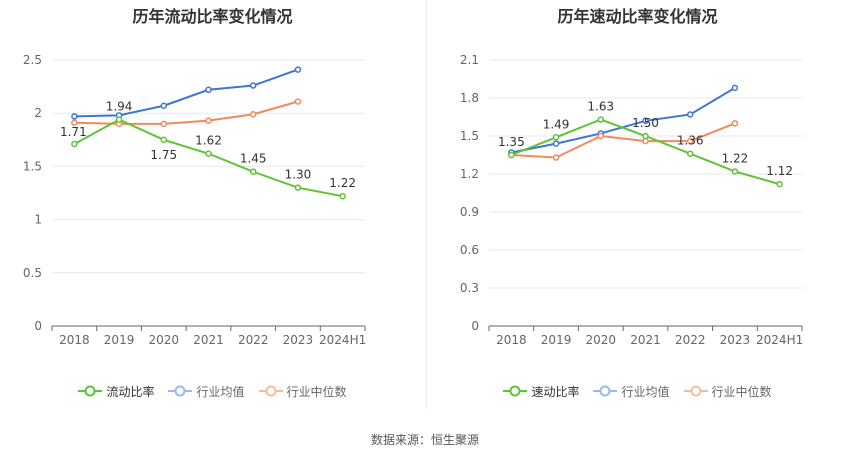 The image size is (850, 459). Describe the element at coordinates (469, 174) in the screenshot. I see `y-tick-label: 1.2` at that location.